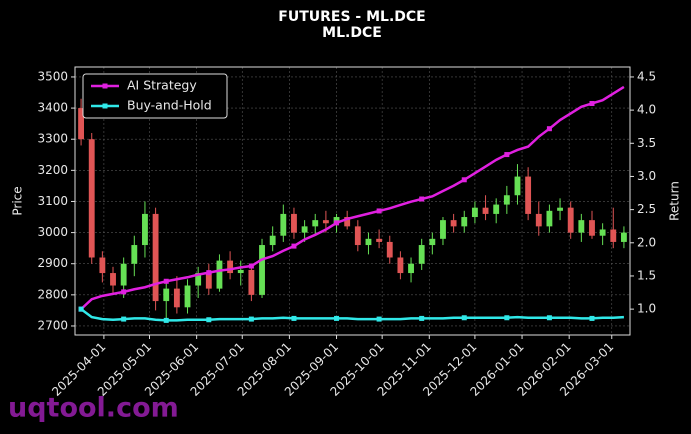 The image size is (691, 434). I want to click on y-tick-label: 3300, so click(52, 139).